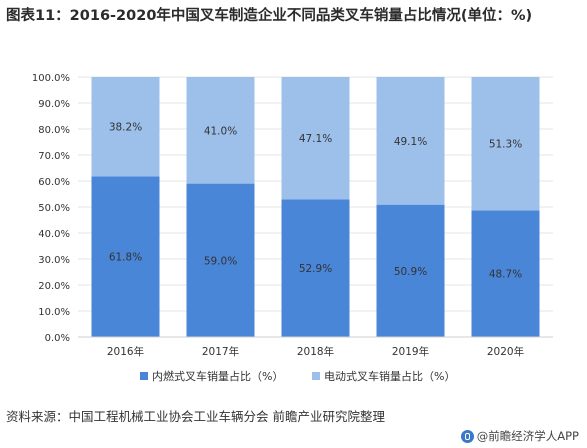 The width and height of the screenshot is (587, 448). What do you see at coordinates (54, 208) in the screenshot?
I see `y-tick-label: 50.0%` at bounding box center [54, 208].